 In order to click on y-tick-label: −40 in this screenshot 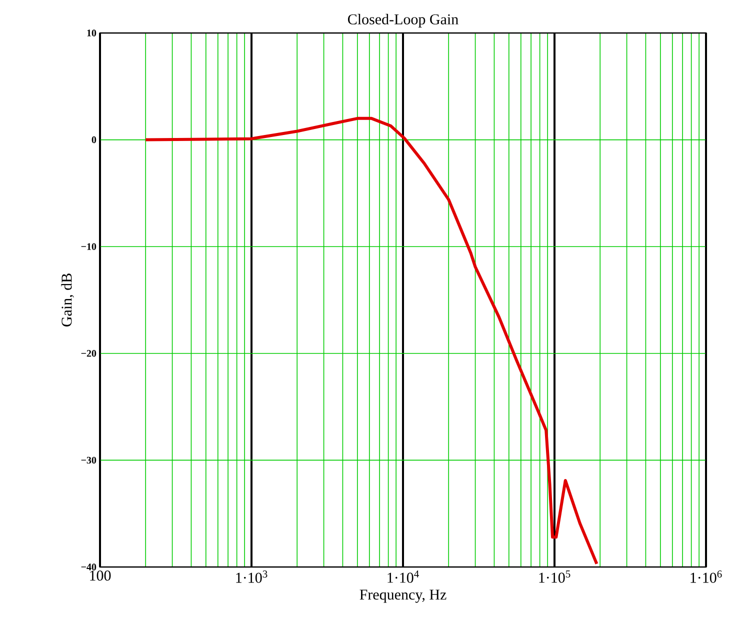, I will do `click(88, 567)`.